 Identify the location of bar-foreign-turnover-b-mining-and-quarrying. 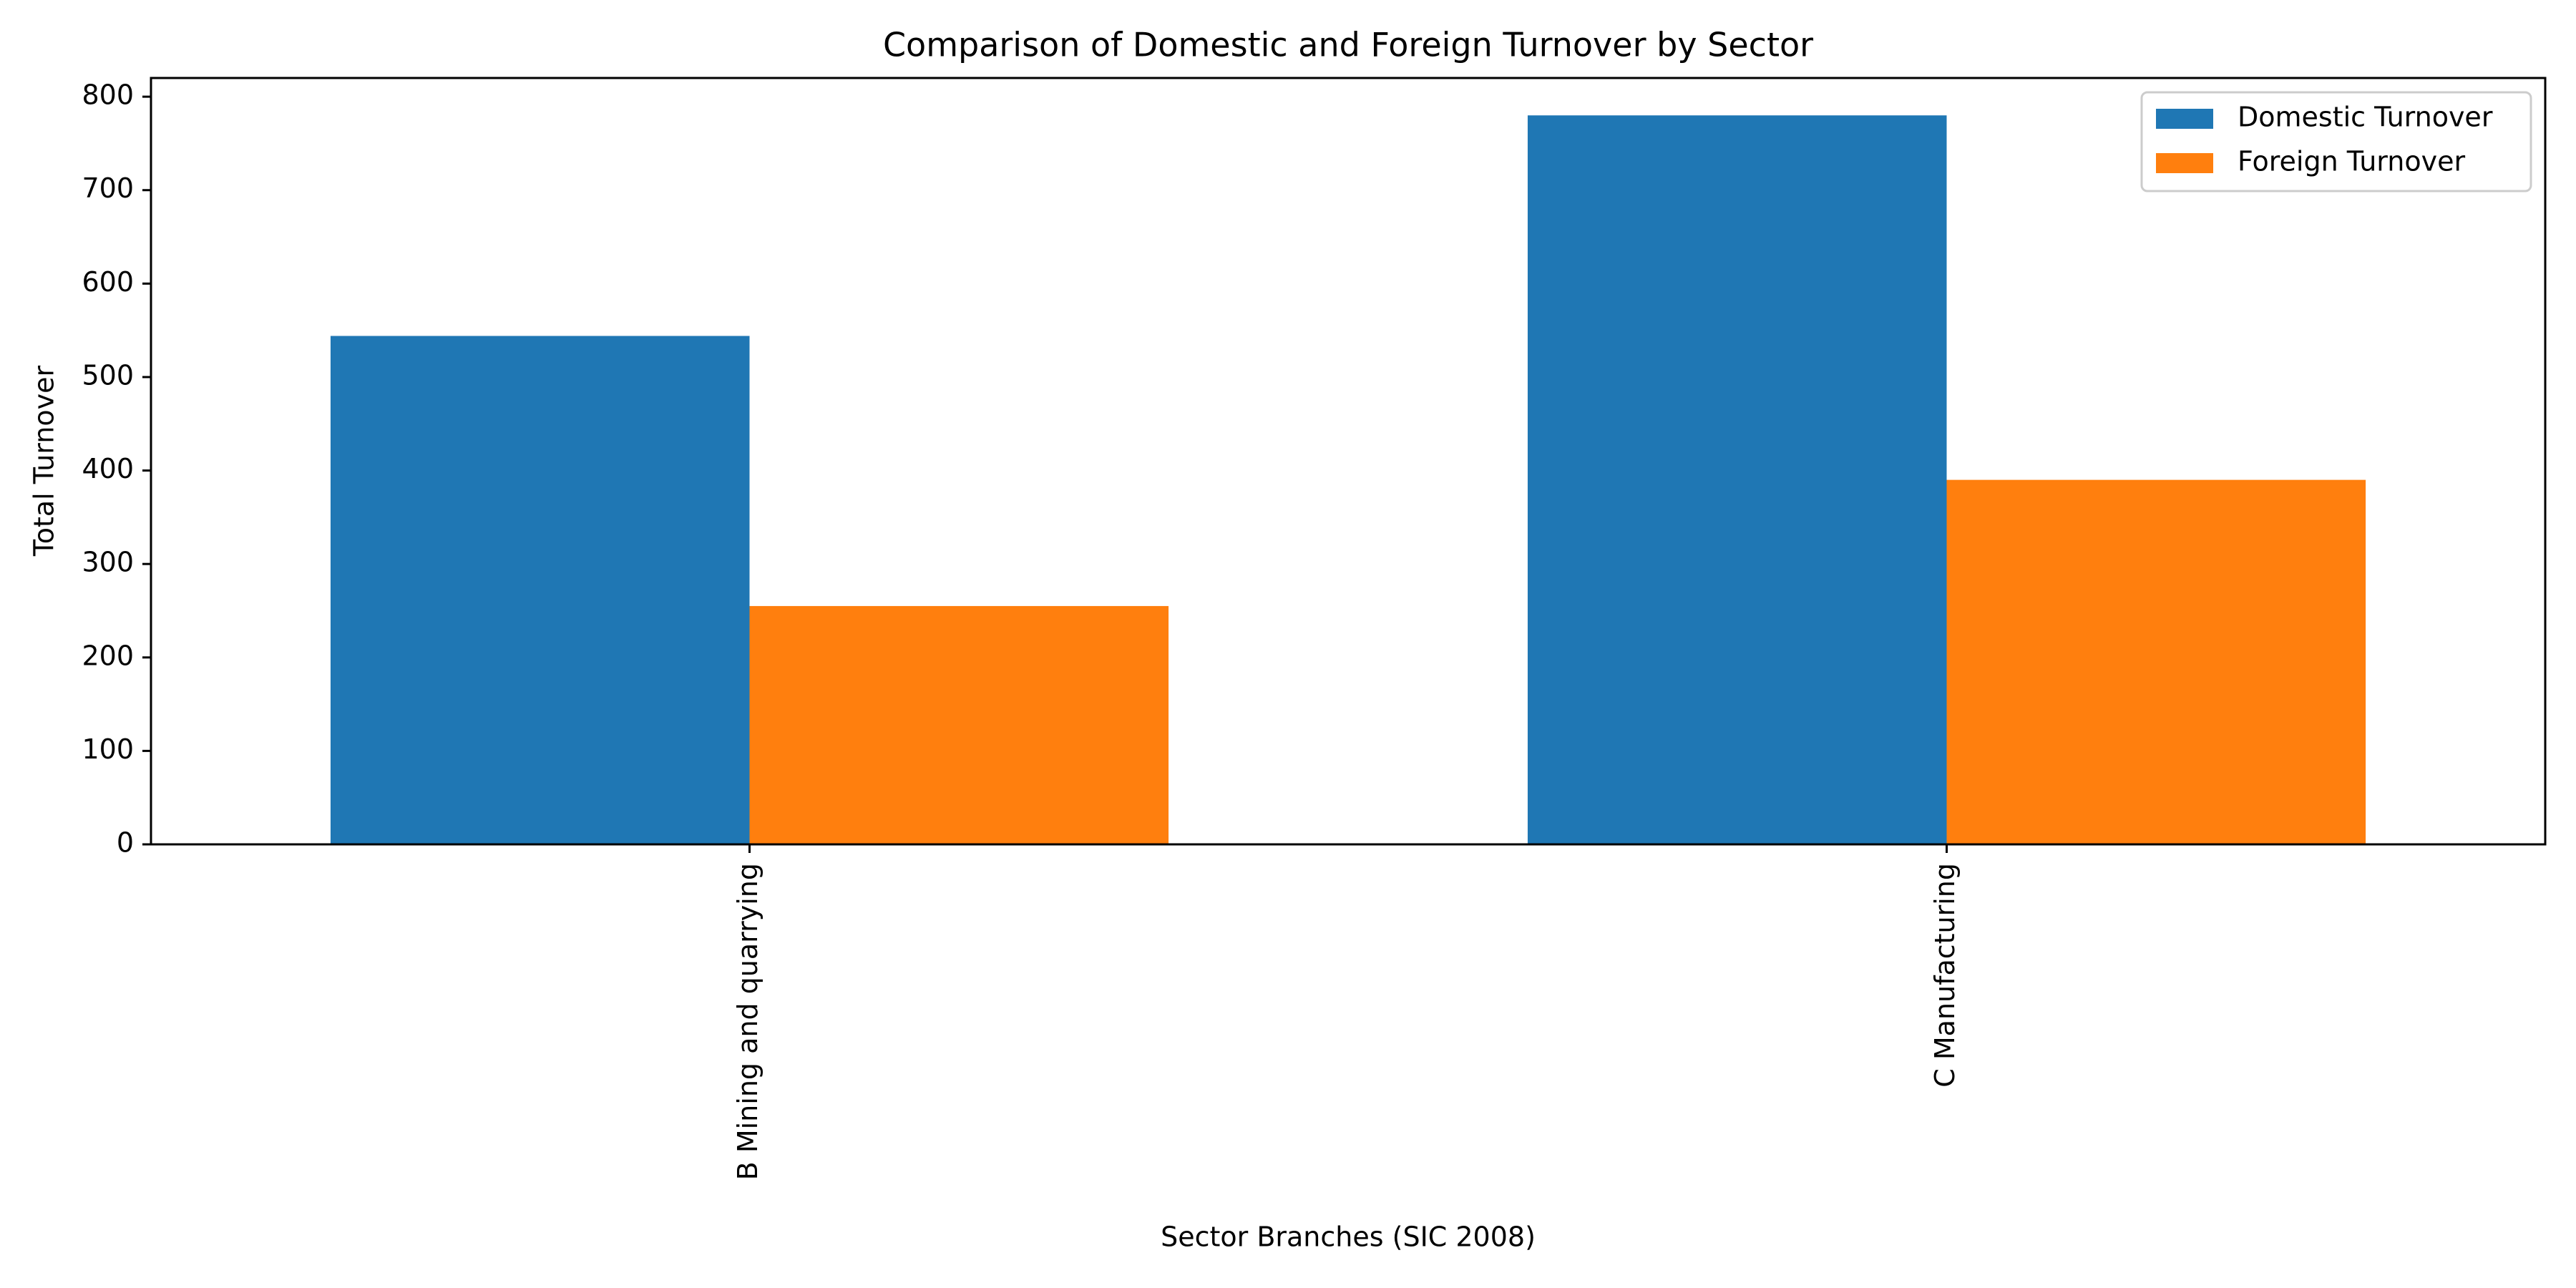
(959, 724).